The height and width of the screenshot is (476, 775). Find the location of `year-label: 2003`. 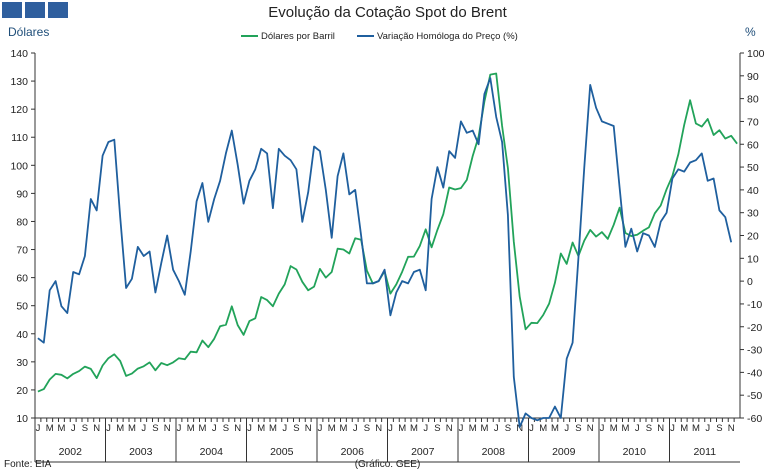

year-label: 2003 is located at coordinates (141, 452).